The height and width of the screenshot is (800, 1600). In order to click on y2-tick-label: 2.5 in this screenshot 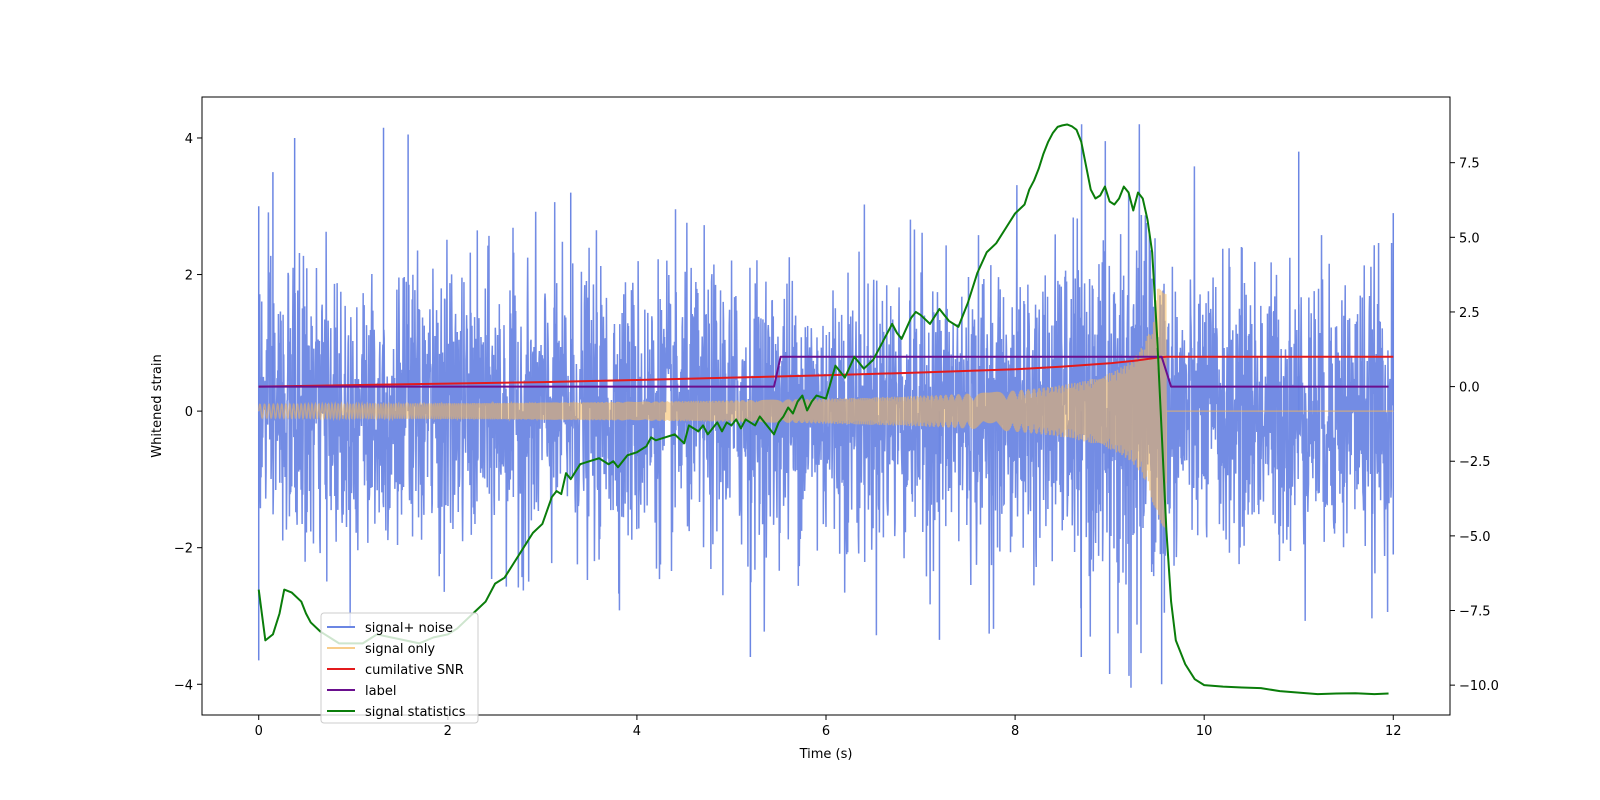, I will do `click(1469, 313)`.